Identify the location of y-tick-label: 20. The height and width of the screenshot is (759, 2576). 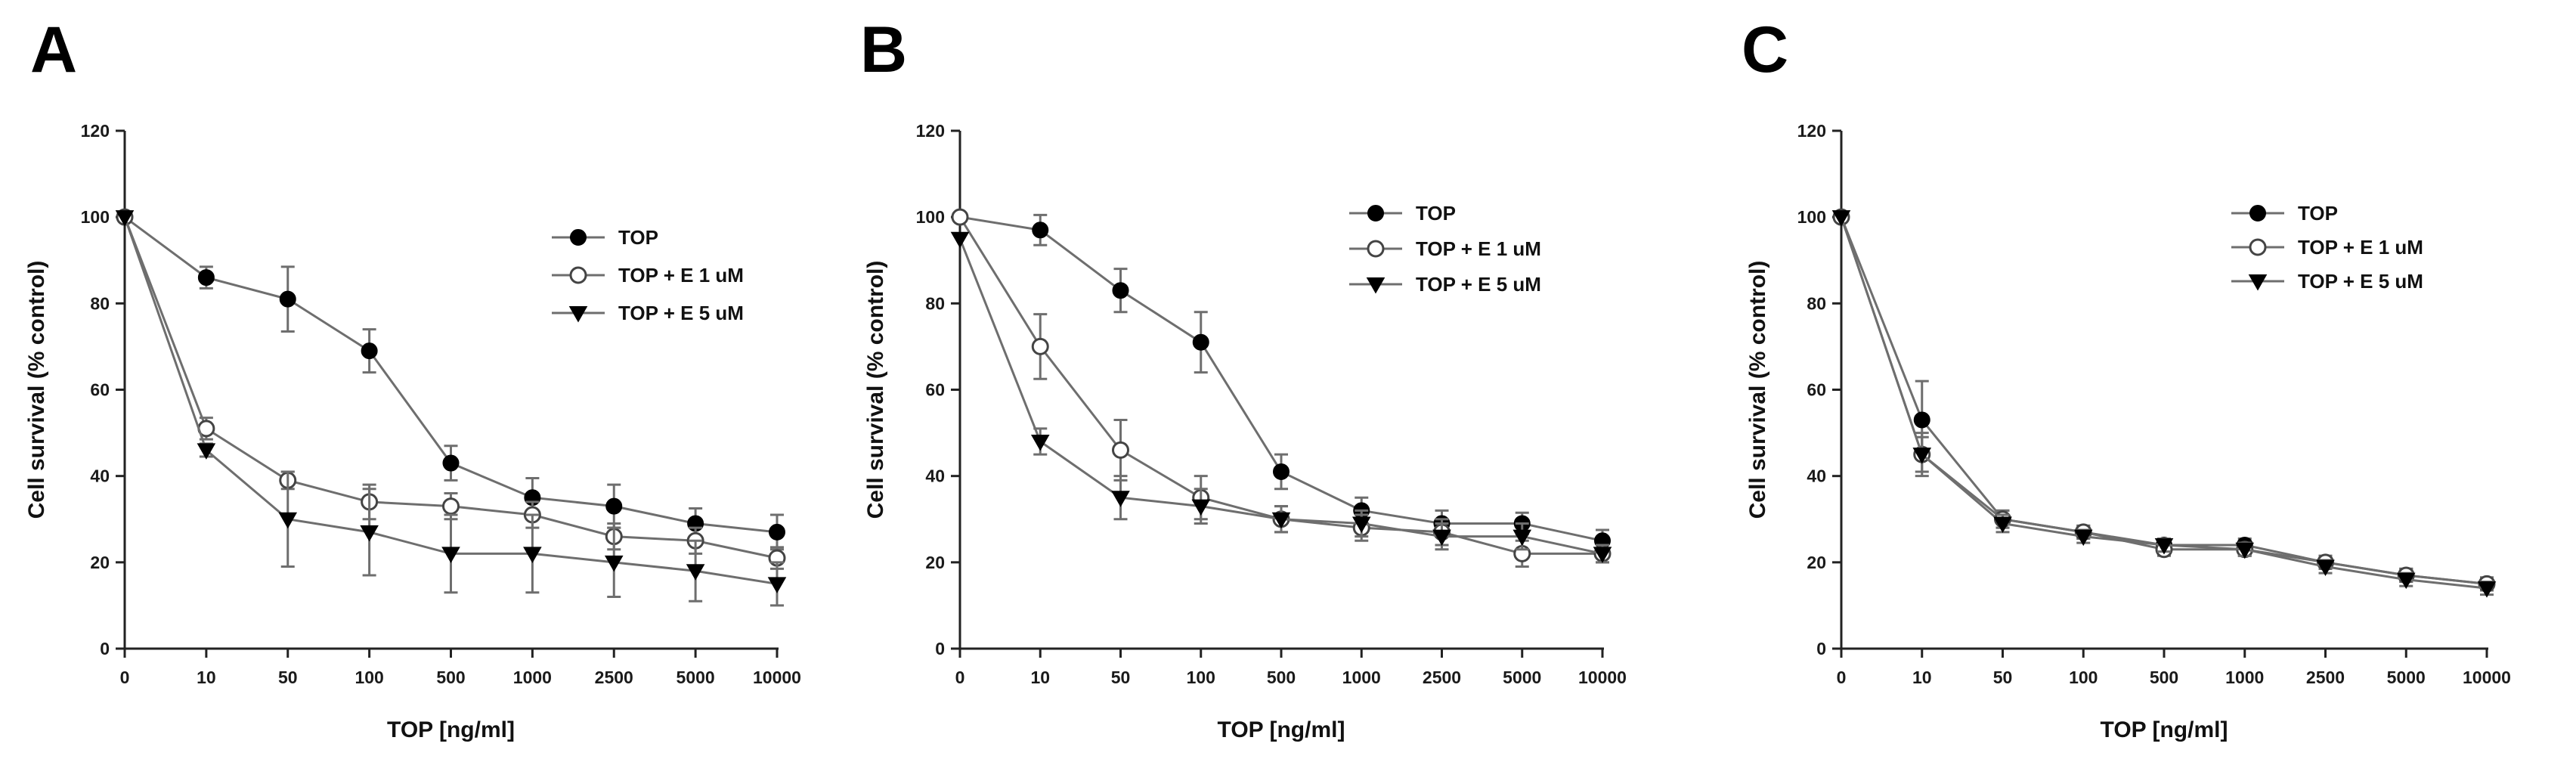
(935, 562).